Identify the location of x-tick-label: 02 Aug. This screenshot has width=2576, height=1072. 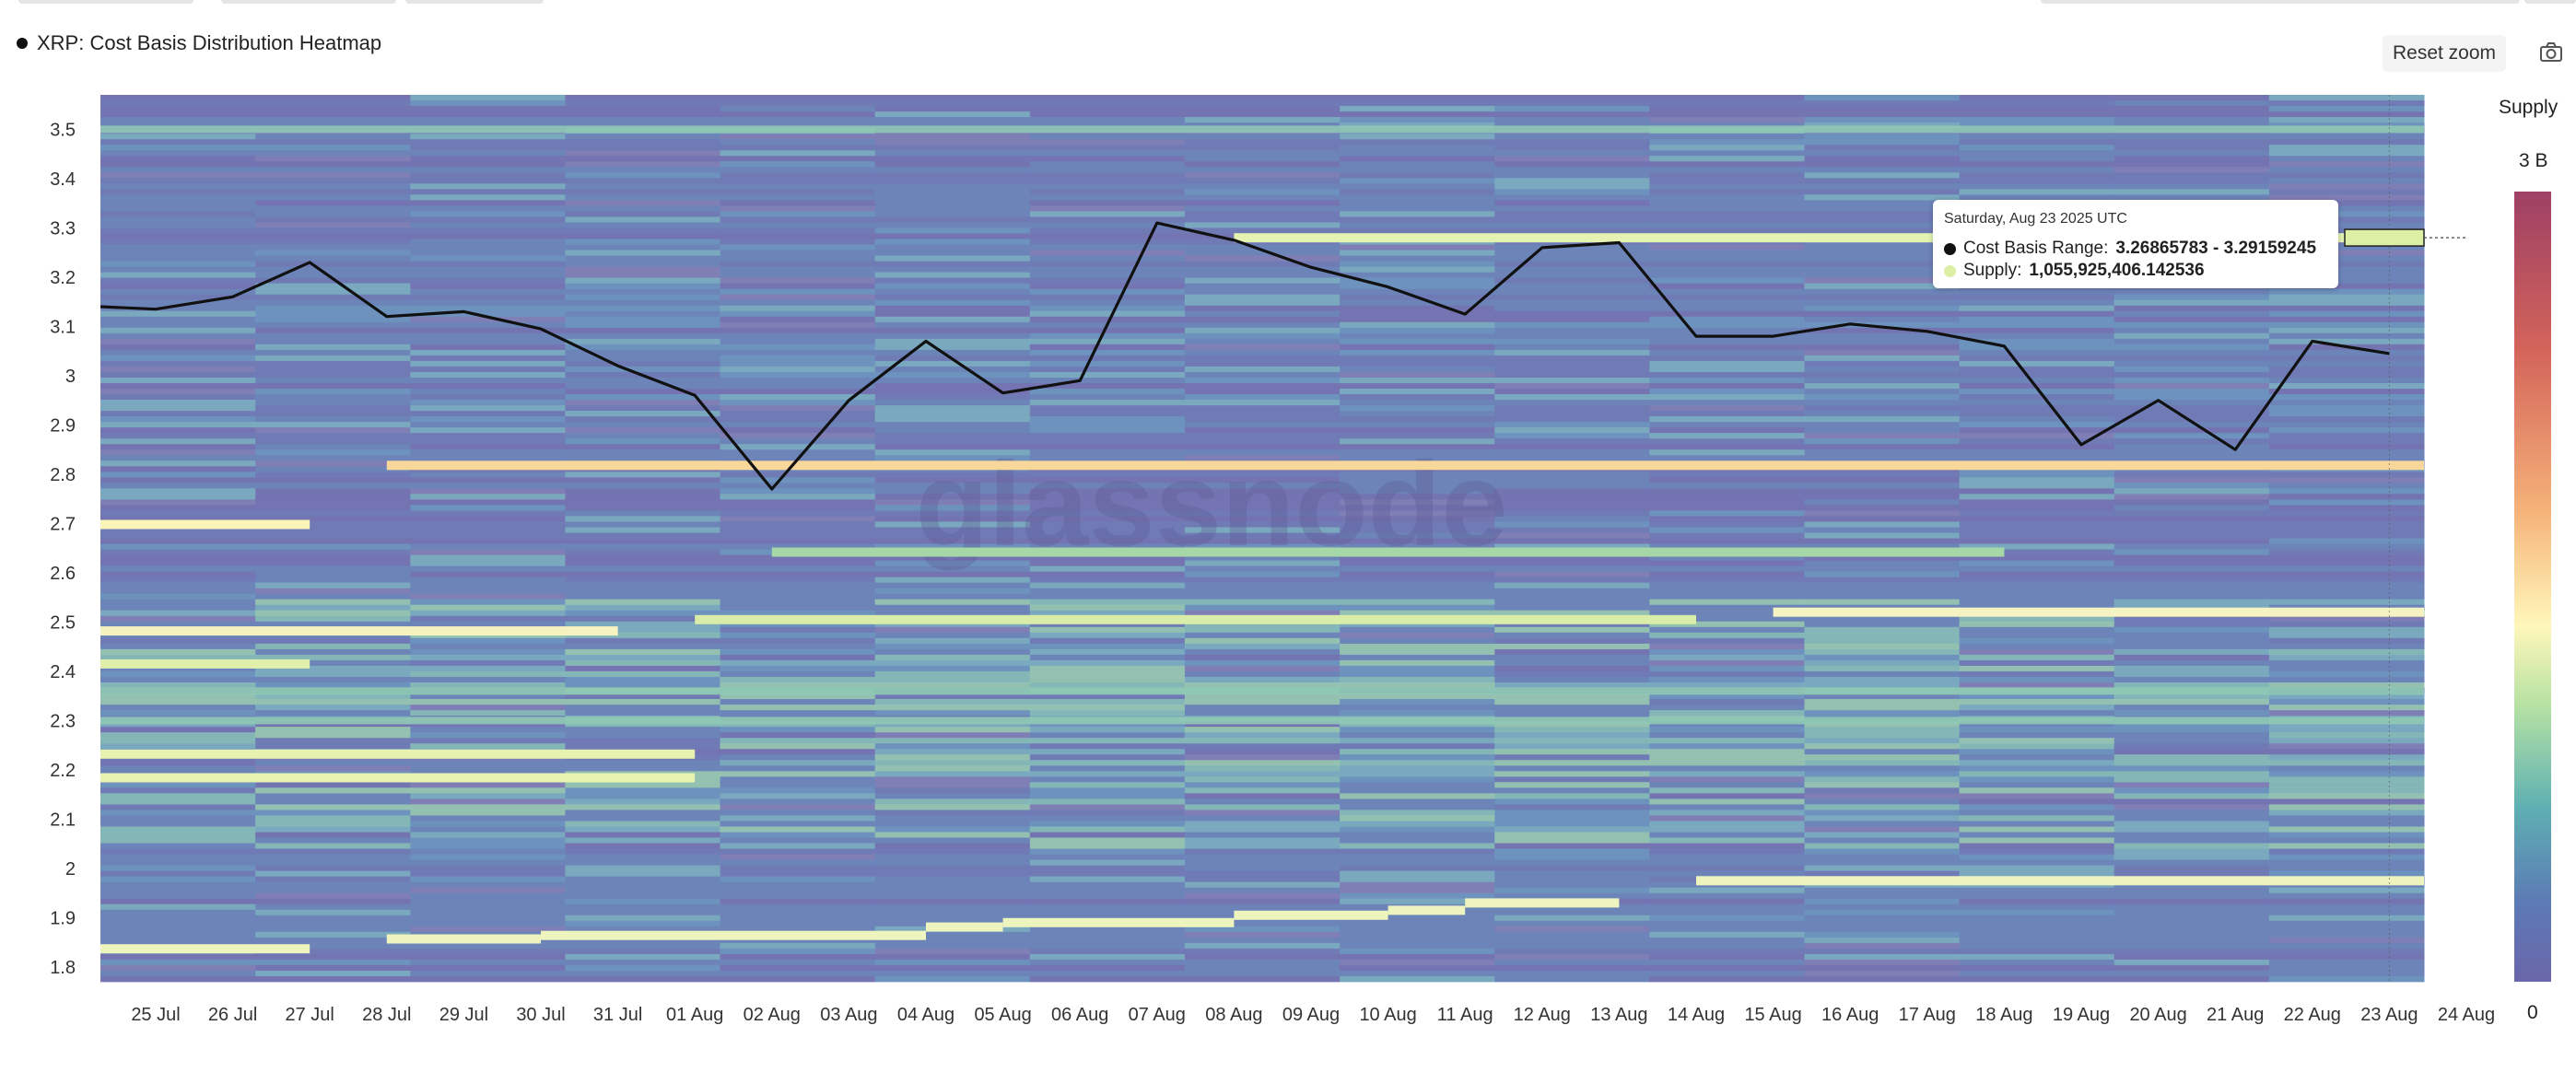
(773, 1015).